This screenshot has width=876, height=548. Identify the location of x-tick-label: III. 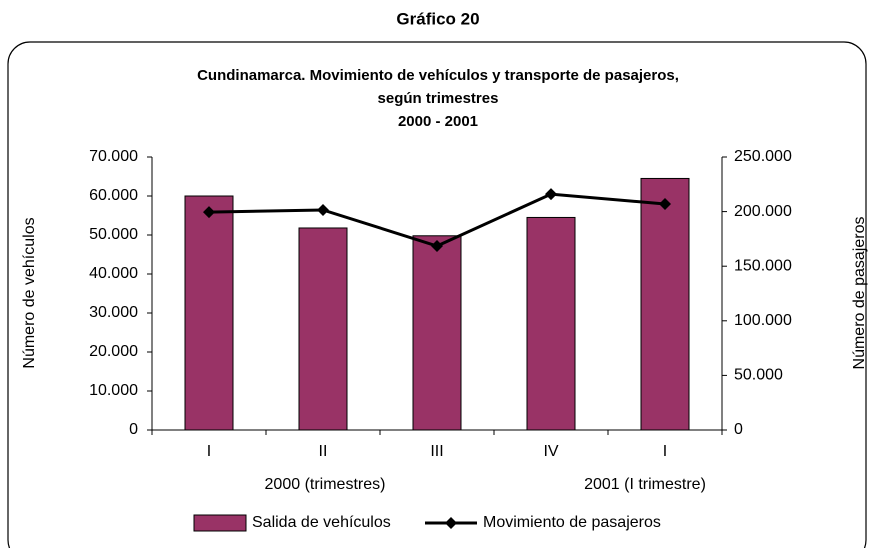
(436, 451).